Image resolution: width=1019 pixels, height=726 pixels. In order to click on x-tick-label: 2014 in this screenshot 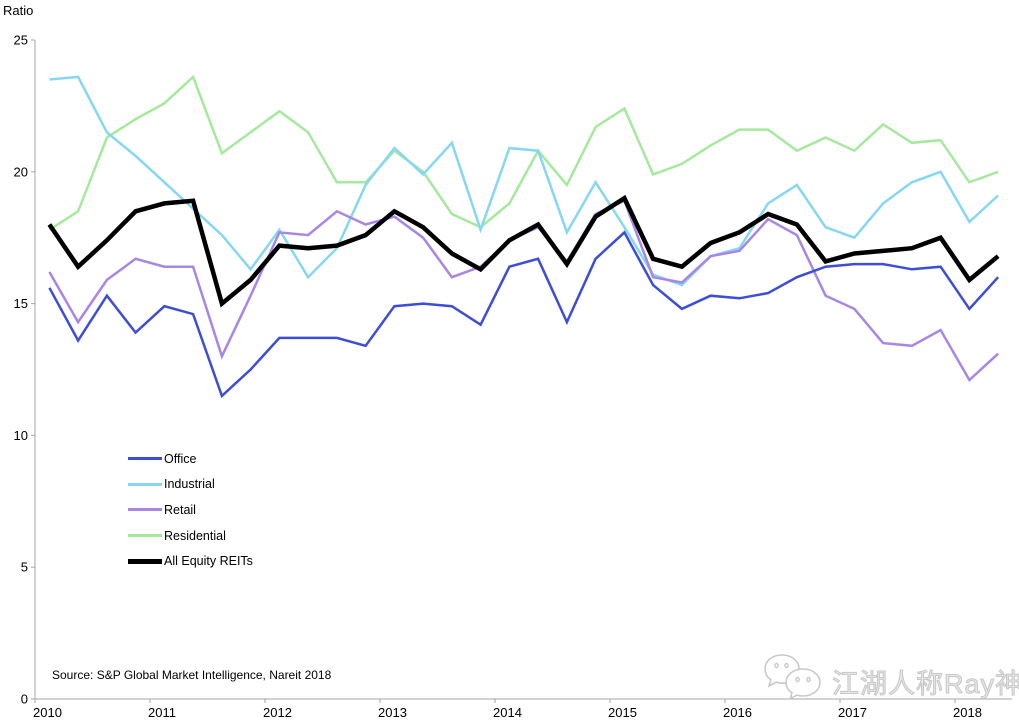, I will do `click(507, 712)`.